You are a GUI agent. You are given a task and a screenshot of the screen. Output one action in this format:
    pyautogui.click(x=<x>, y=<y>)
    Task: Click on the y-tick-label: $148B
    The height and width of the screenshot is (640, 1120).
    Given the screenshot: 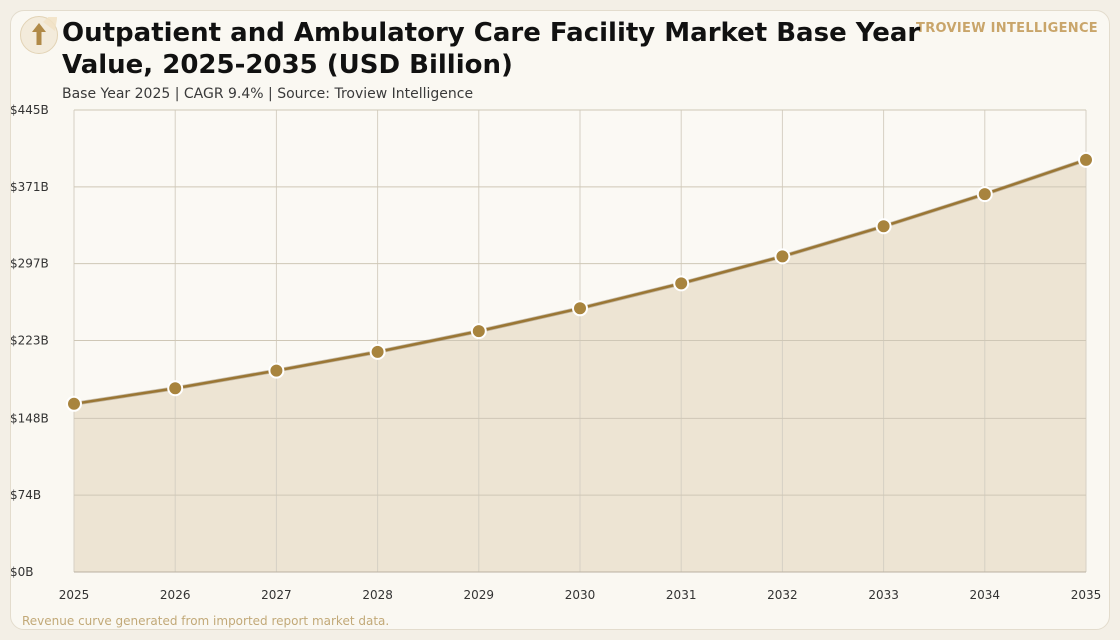 What is the action you would take?
    pyautogui.click(x=29, y=418)
    